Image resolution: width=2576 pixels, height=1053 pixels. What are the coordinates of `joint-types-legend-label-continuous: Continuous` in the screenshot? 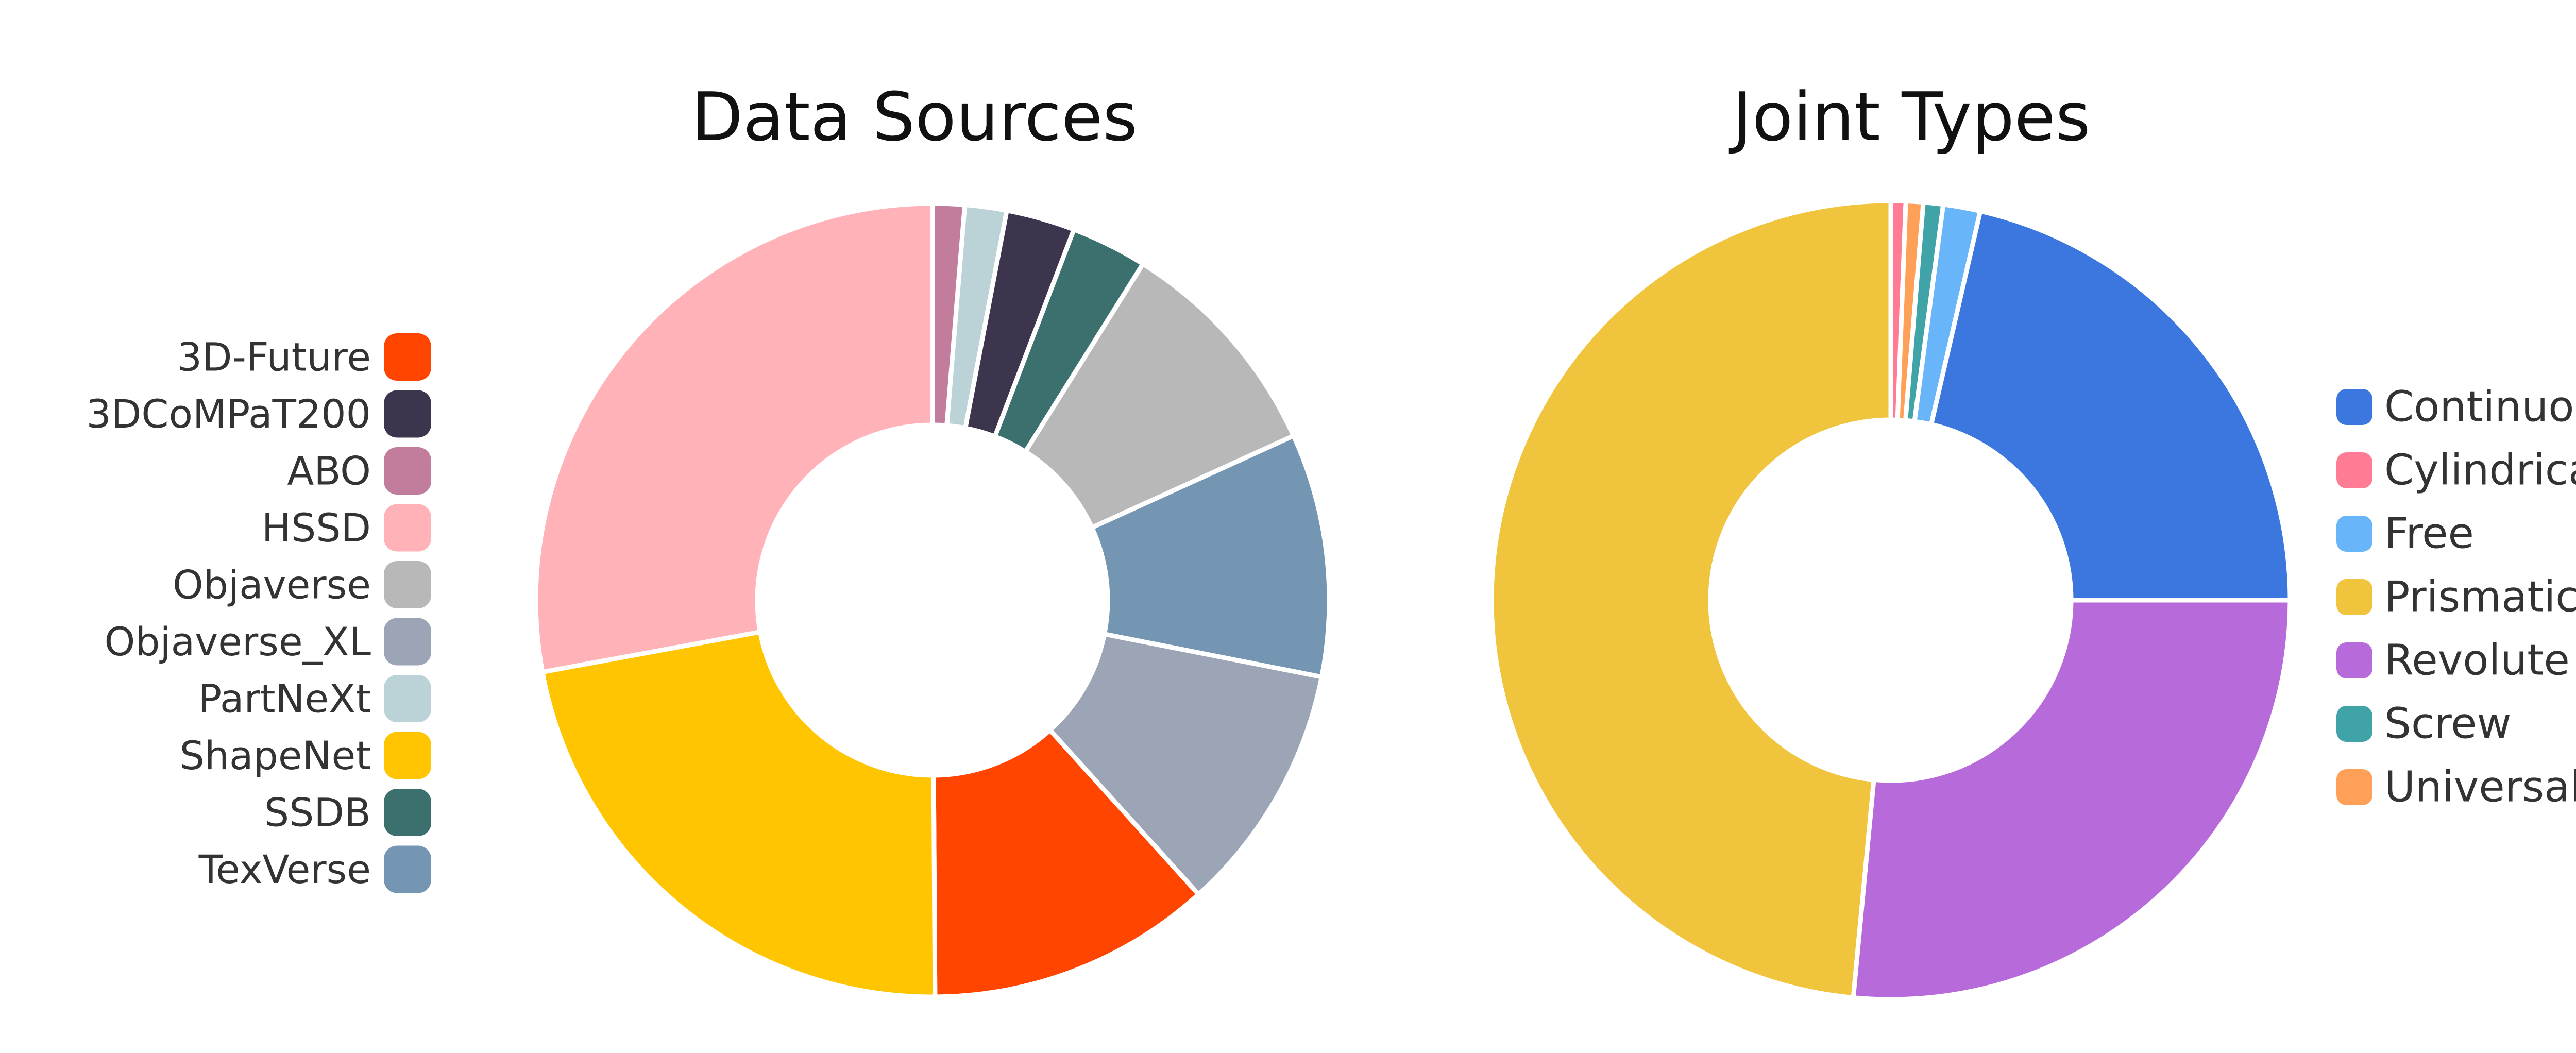 It's located at (2480, 407).